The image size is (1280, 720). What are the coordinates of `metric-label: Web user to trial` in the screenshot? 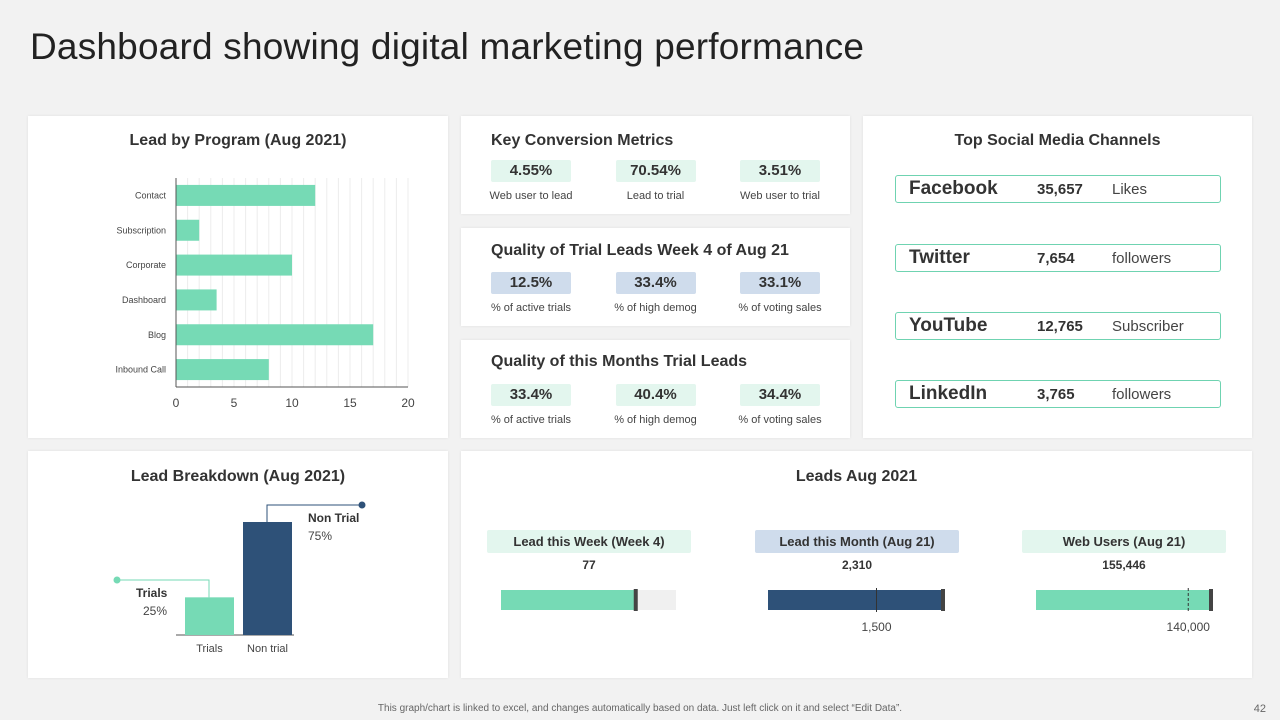 It's located at (780, 196).